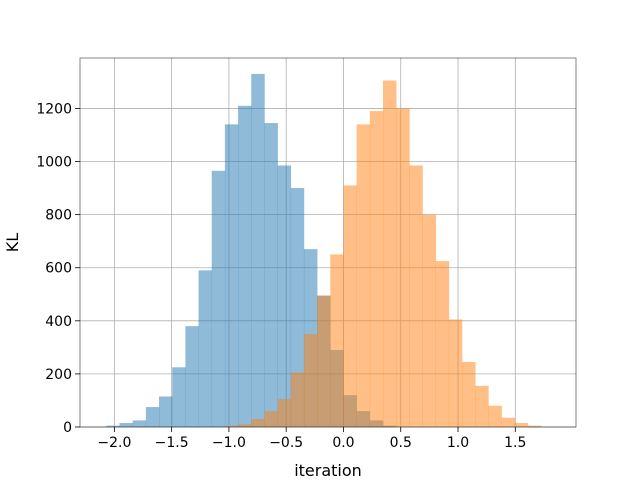 The height and width of the screenshot is (480, 640). I want to click on x-tick-label: −1.5, so click(172, 443).